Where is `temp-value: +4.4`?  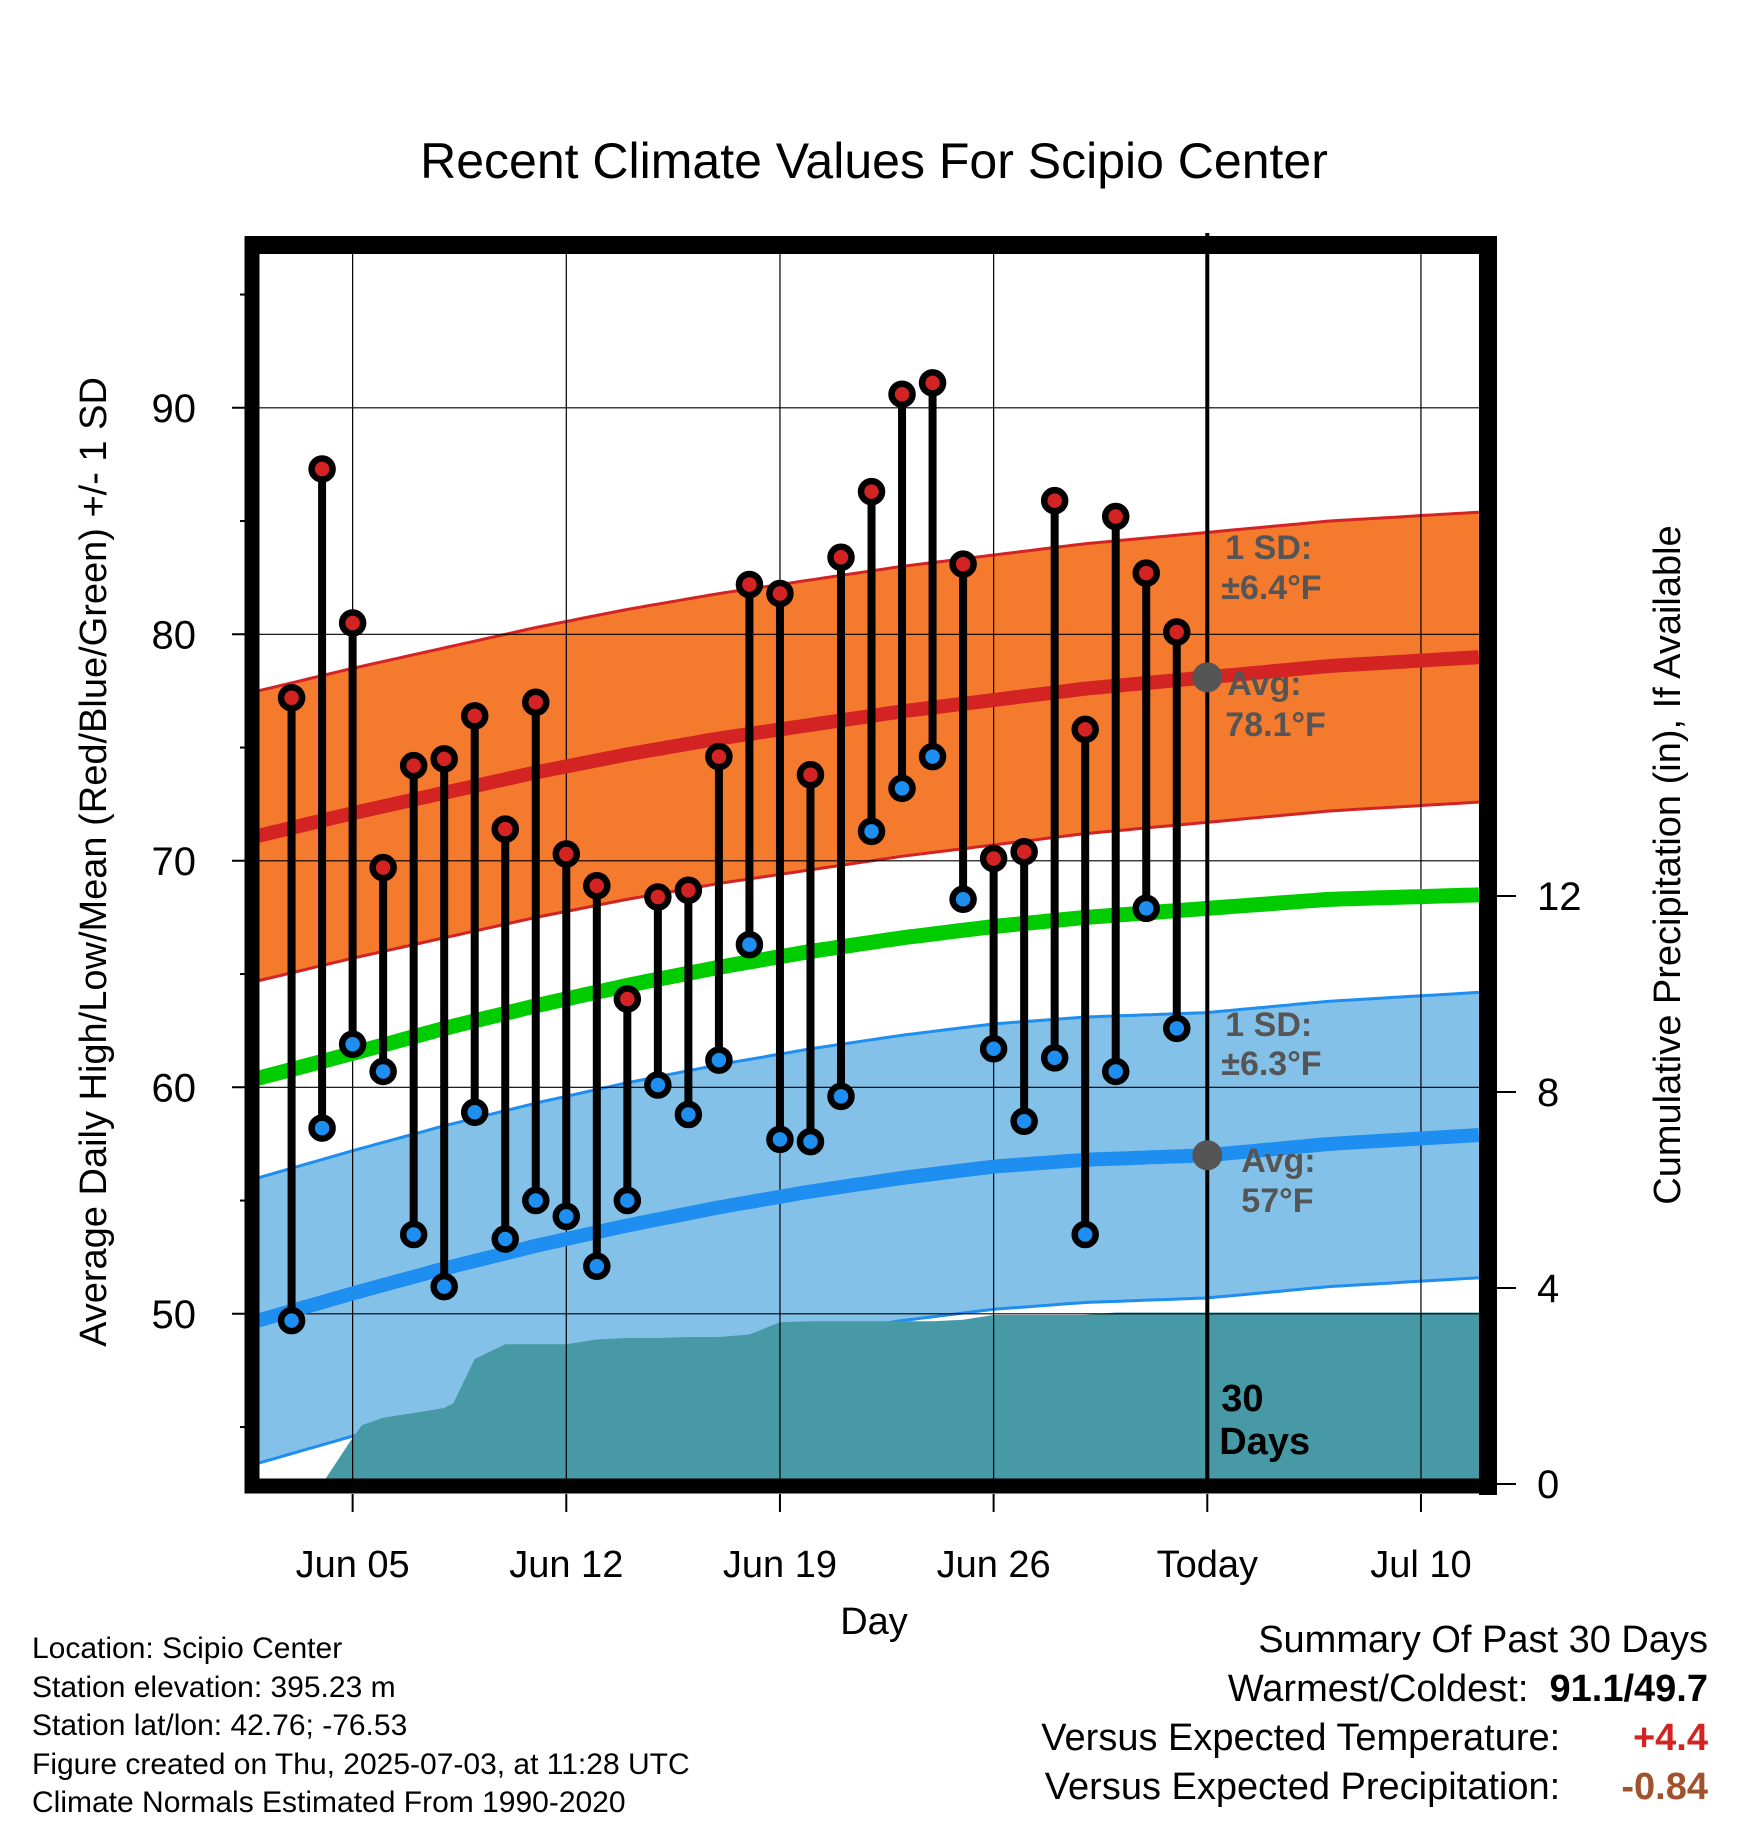
temp-value: +4.4 is located at coordinates (1670, 1738).